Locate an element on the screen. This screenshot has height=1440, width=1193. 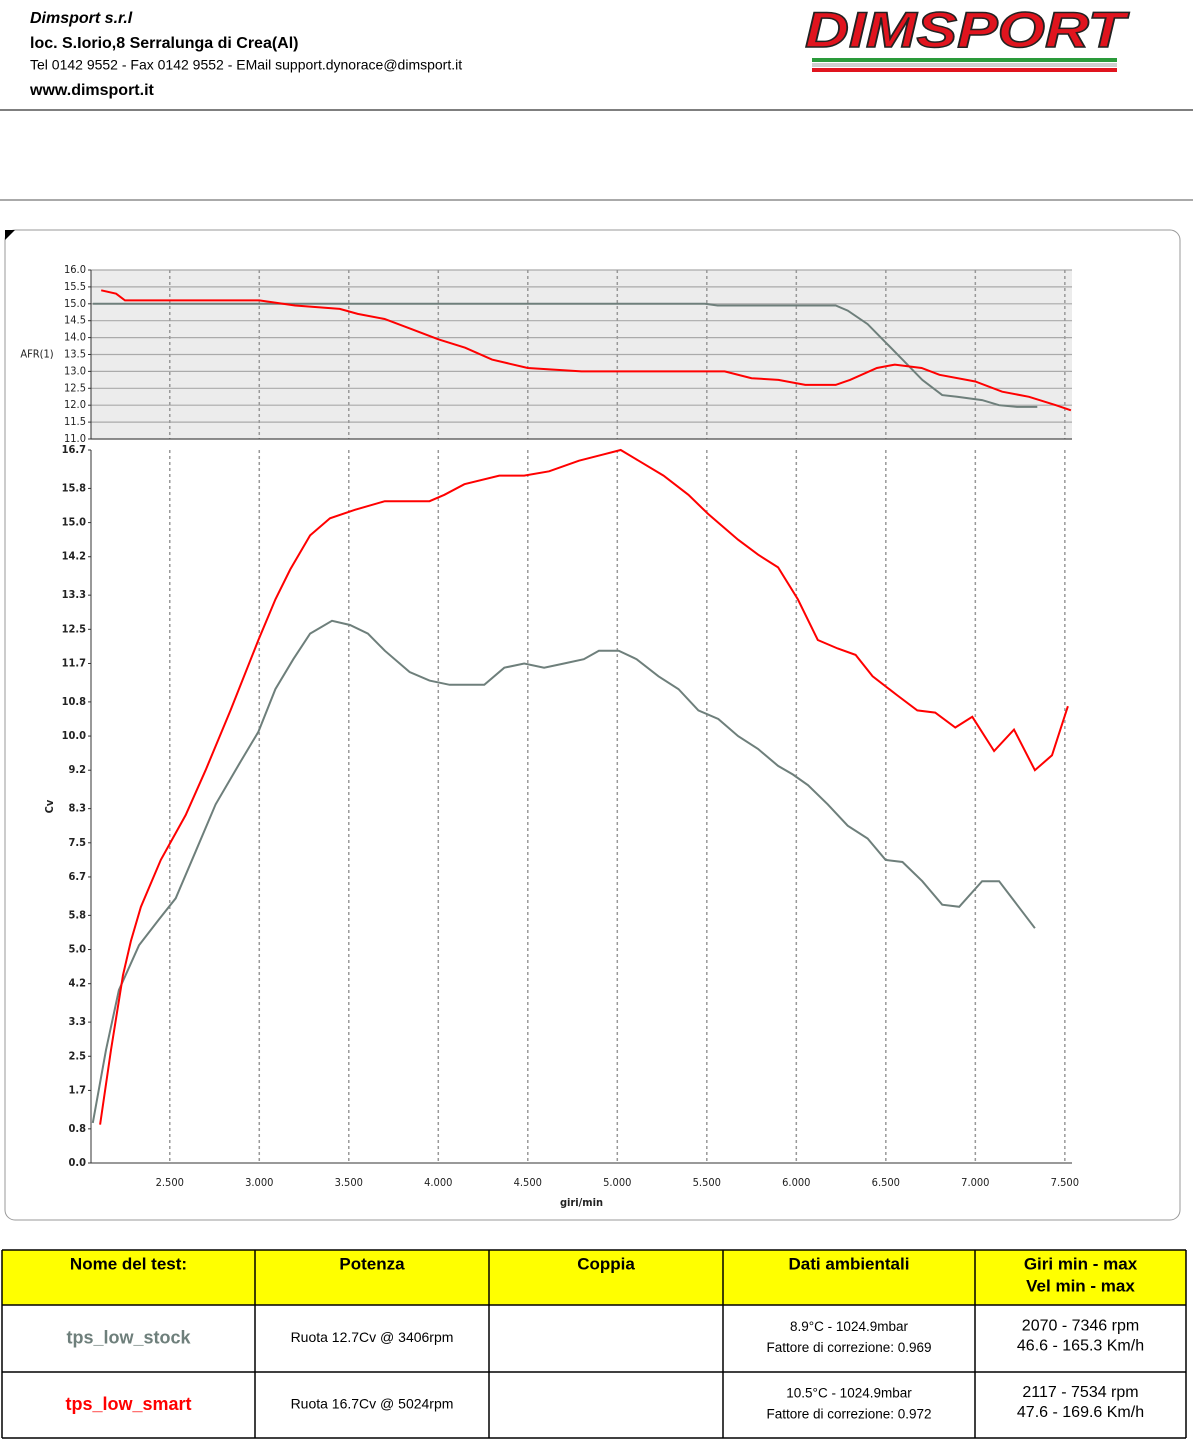
logo-text: DIMSPORT is located at coordinates (967, 30).